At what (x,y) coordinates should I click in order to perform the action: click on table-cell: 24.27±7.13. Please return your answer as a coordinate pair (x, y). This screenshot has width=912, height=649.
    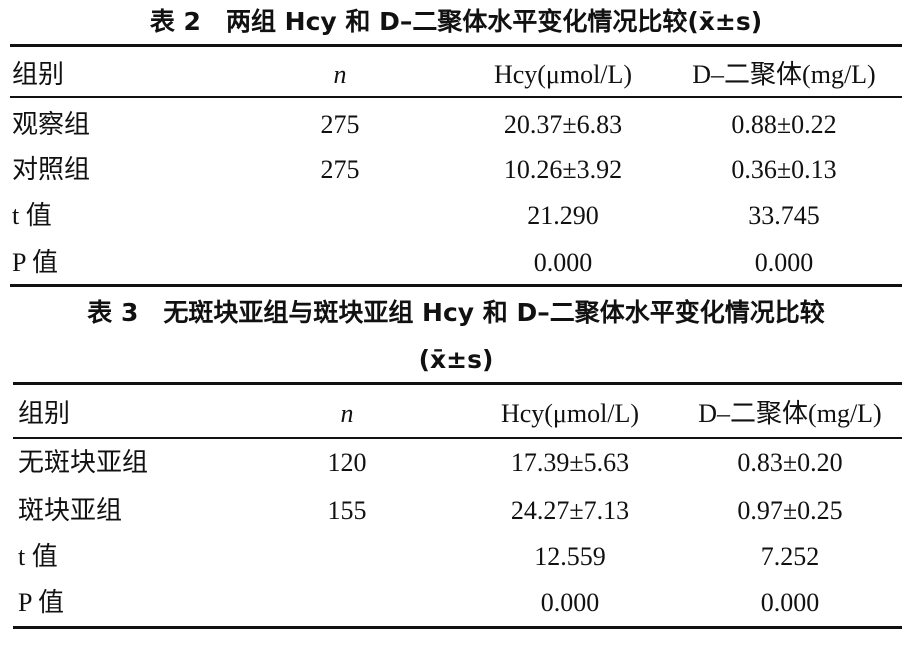
    Looking at the image, I should click on (570, 510).